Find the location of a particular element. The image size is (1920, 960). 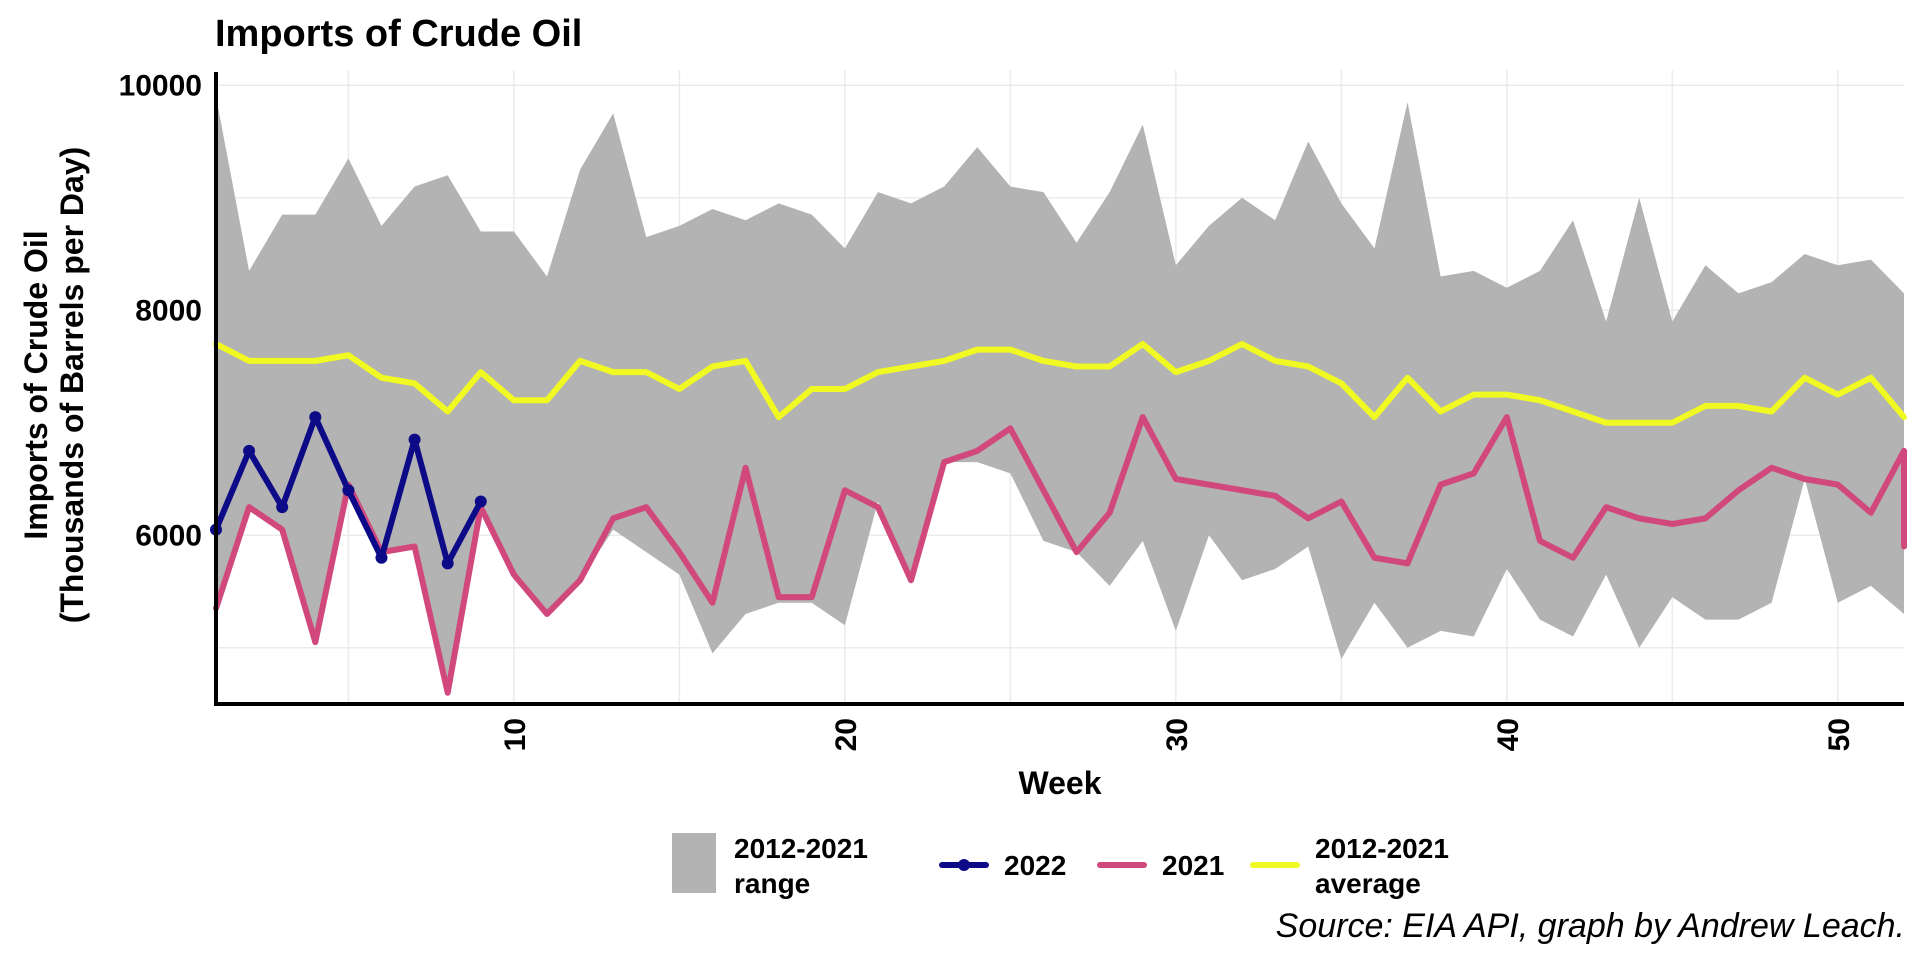

y-axis-label-line2: (Thousands of Barrels per Day) is located at coordinates (72, 385).